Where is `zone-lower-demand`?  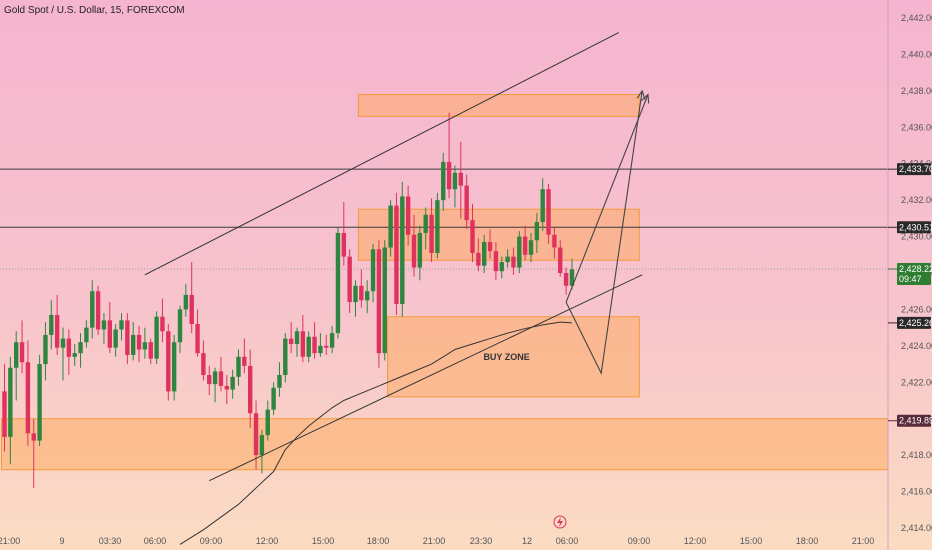 zone-lower-demand is located at coordinates (445, 444).